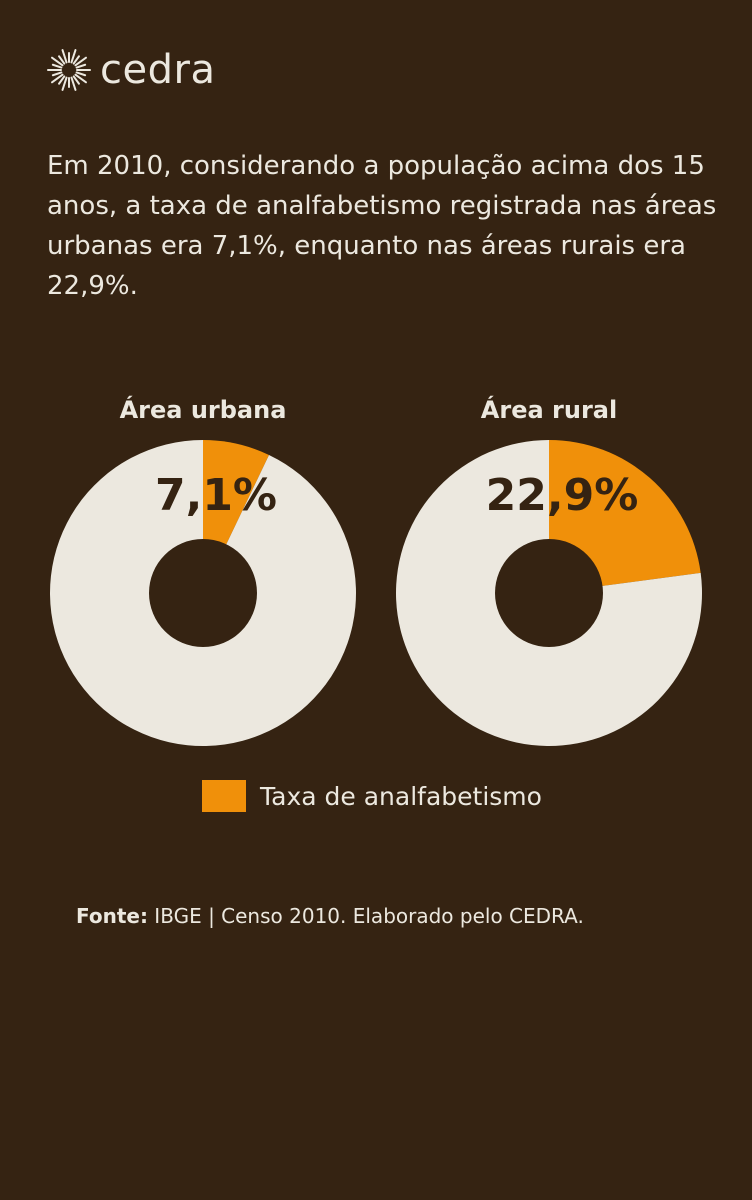  What do you see at coordinates (216, 495) in the screenshot?
I see `data-label-urbana: 7,1%` at bounding box center [216, 495].